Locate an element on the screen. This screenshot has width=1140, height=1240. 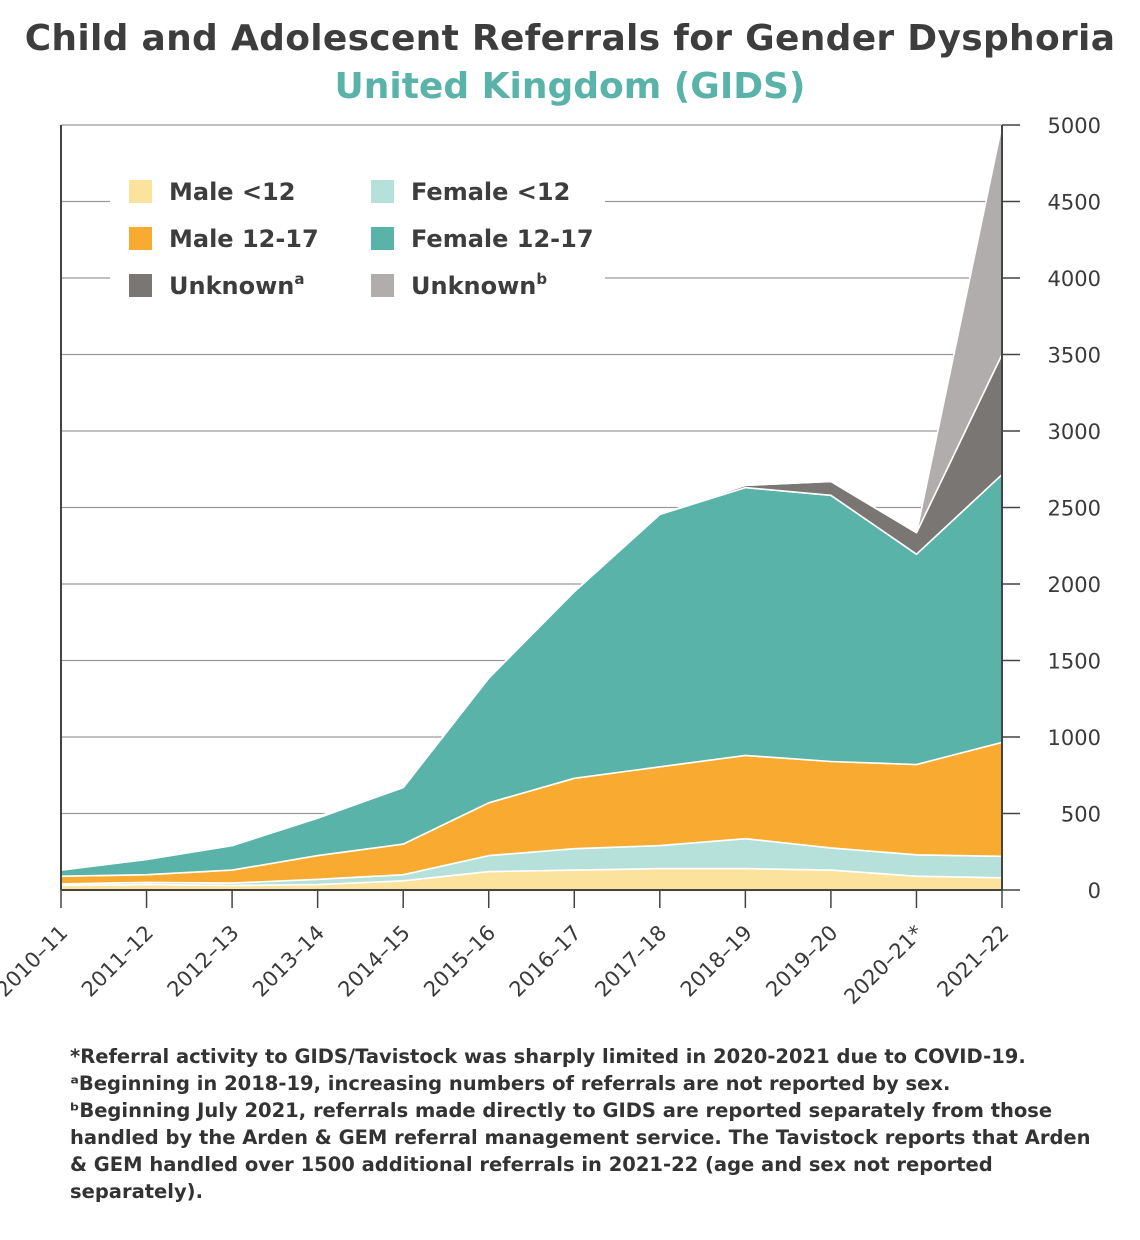
chart-subtitle: United Kingdom (GIDS) is located at coordinates (570, 86).